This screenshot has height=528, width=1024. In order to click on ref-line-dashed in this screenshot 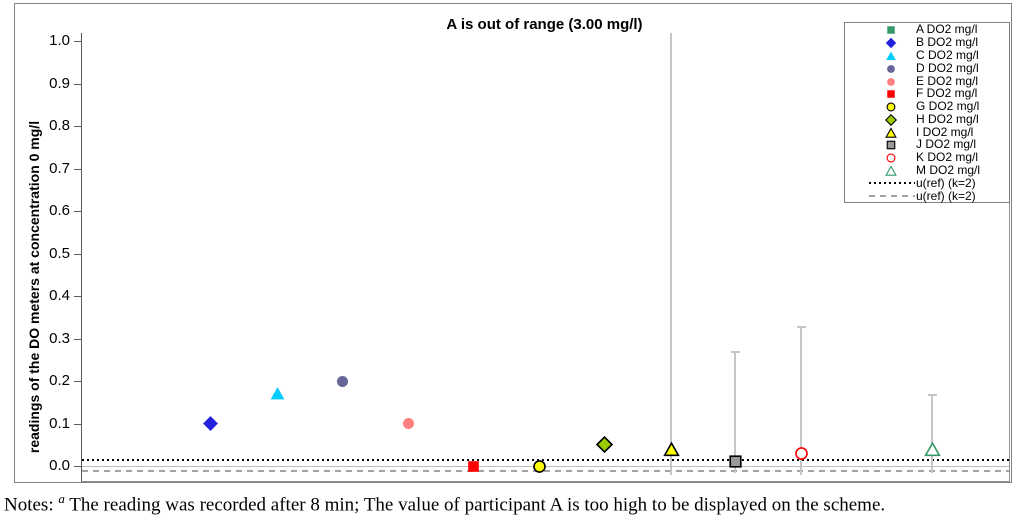, I will do `click(545, 470)`.